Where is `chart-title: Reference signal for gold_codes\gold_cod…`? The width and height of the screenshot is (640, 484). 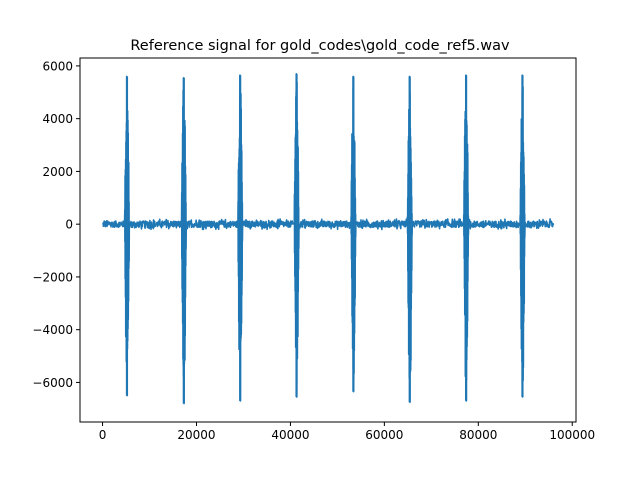 chart-title: Reference signal for gold_codes\gold_cod… is located at coordinates (320, 46).